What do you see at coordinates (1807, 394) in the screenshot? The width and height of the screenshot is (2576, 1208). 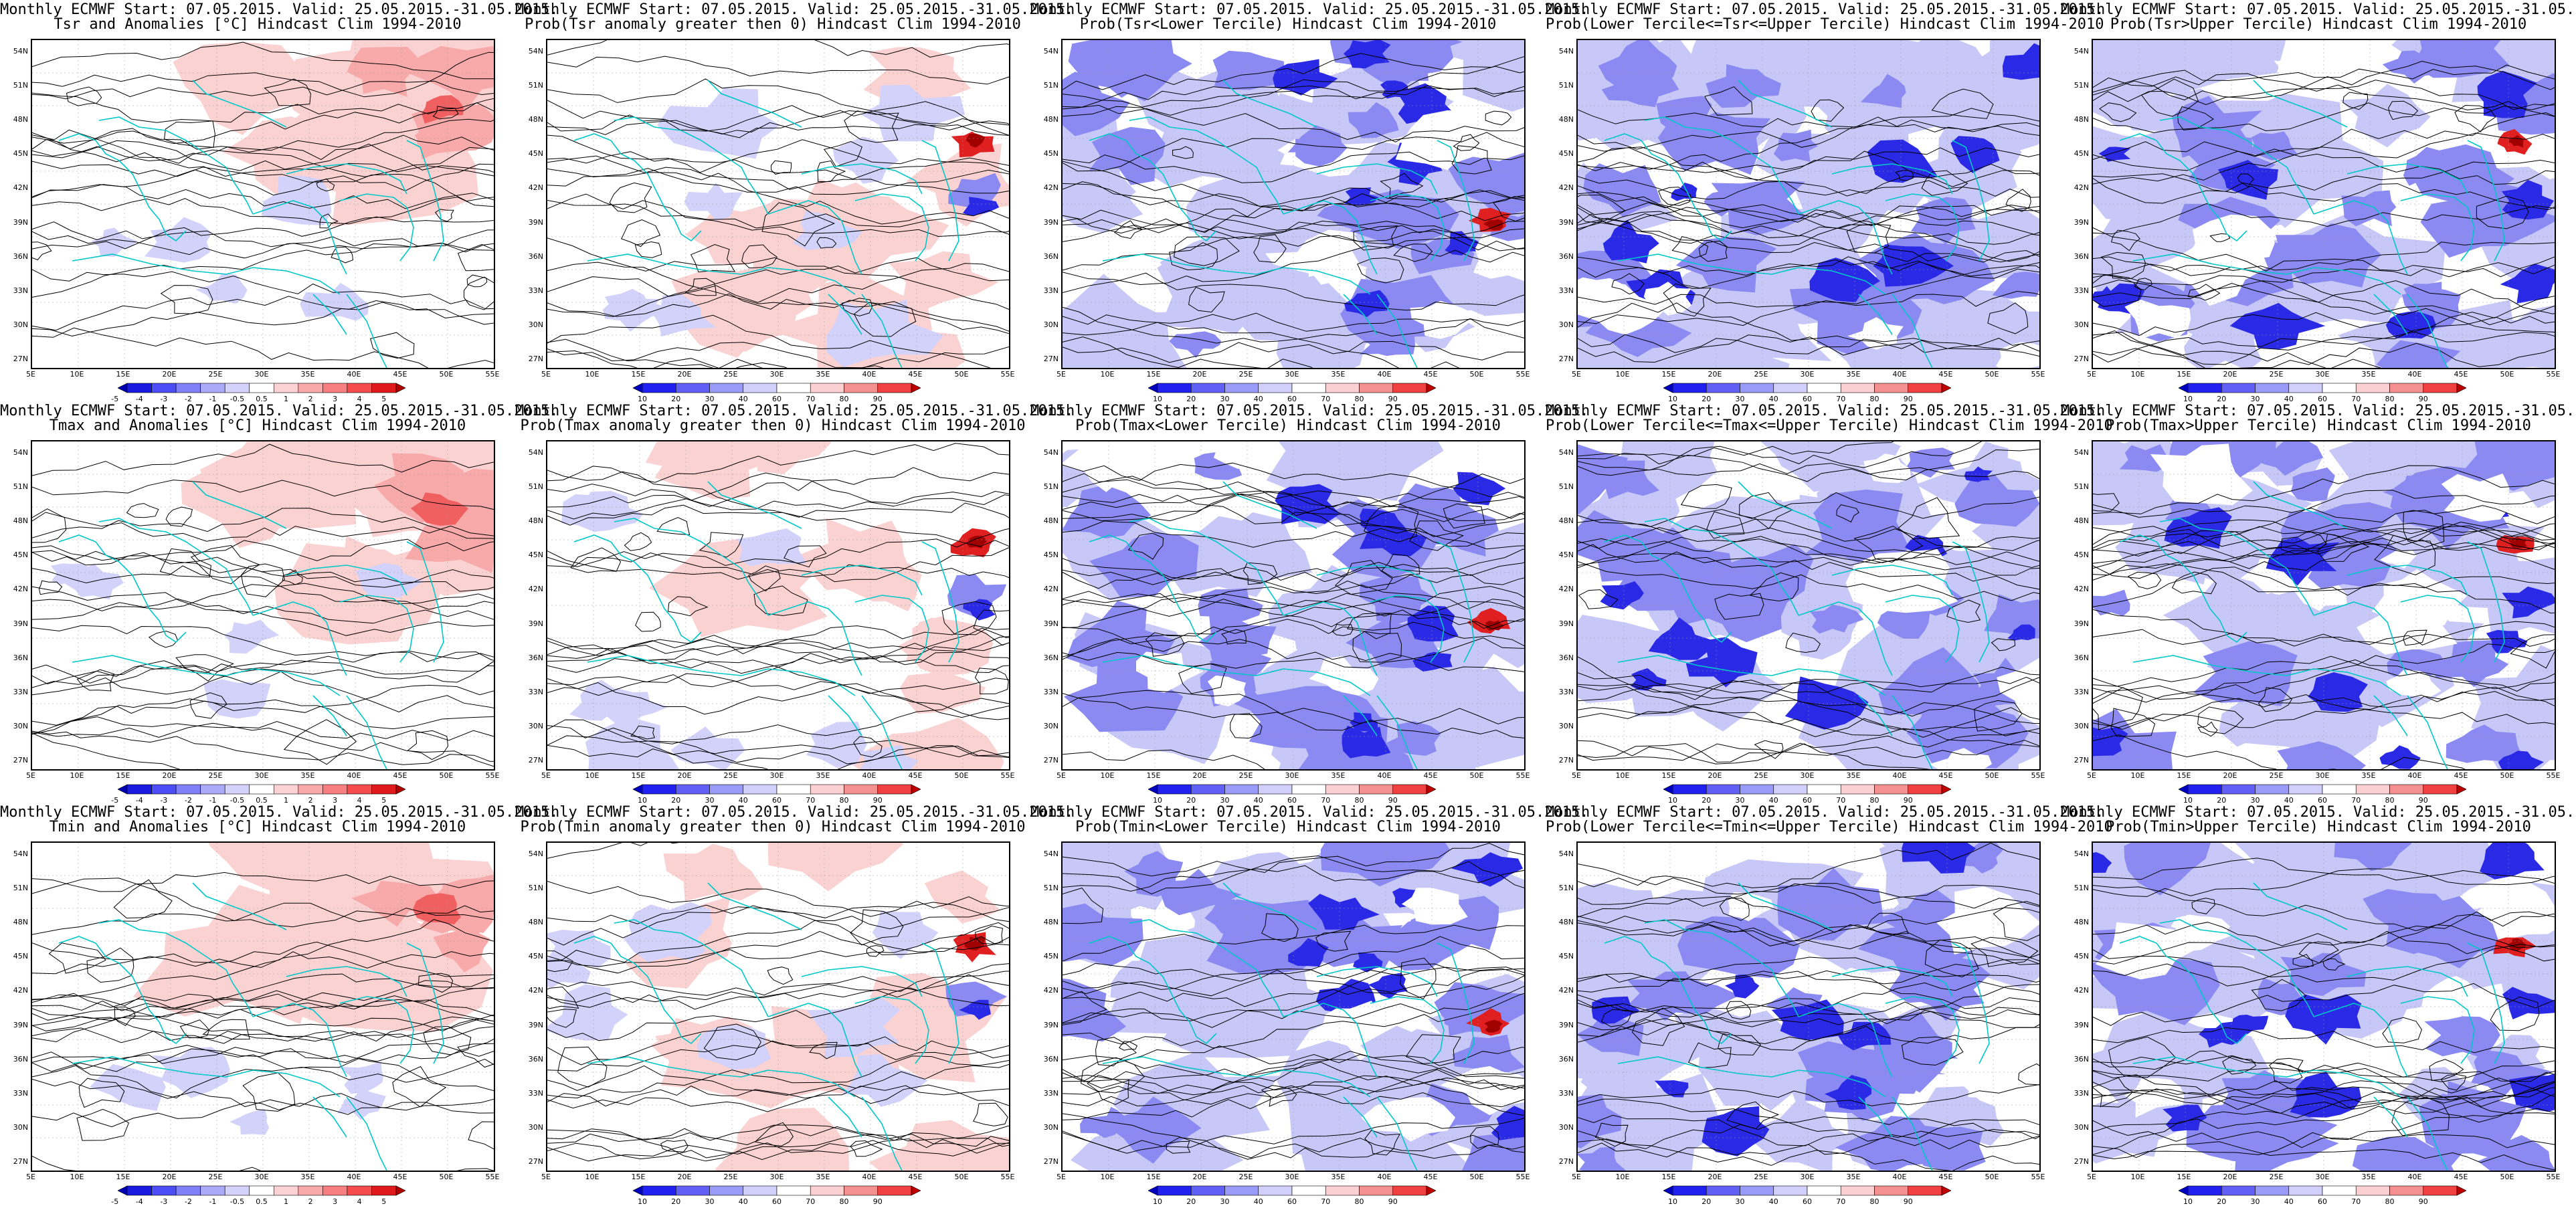 I see `colorbar: 10 20 30 40 60 70 80 90` at bounding box center [1807, 394].